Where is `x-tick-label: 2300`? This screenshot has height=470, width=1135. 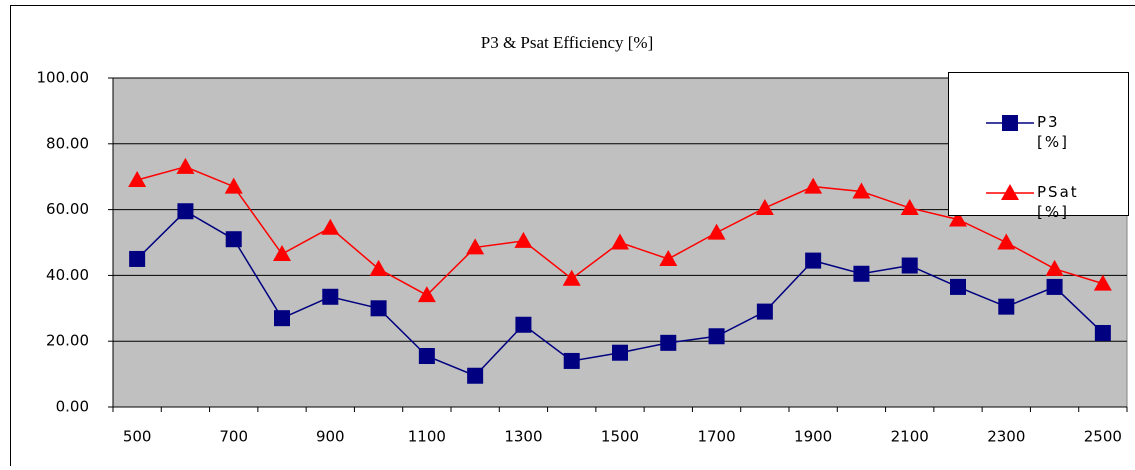
x-tick-label: 2300 is located at coordinates (1006, 437).